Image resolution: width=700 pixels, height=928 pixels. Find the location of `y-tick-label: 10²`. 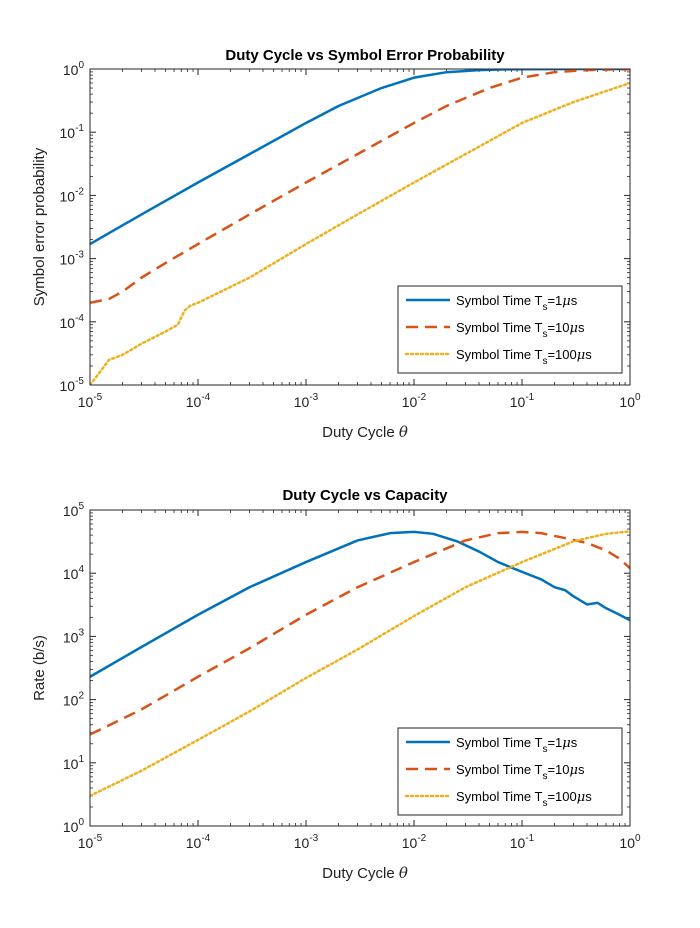

y-tick-label: 10² is located at coordinates (74, 700).